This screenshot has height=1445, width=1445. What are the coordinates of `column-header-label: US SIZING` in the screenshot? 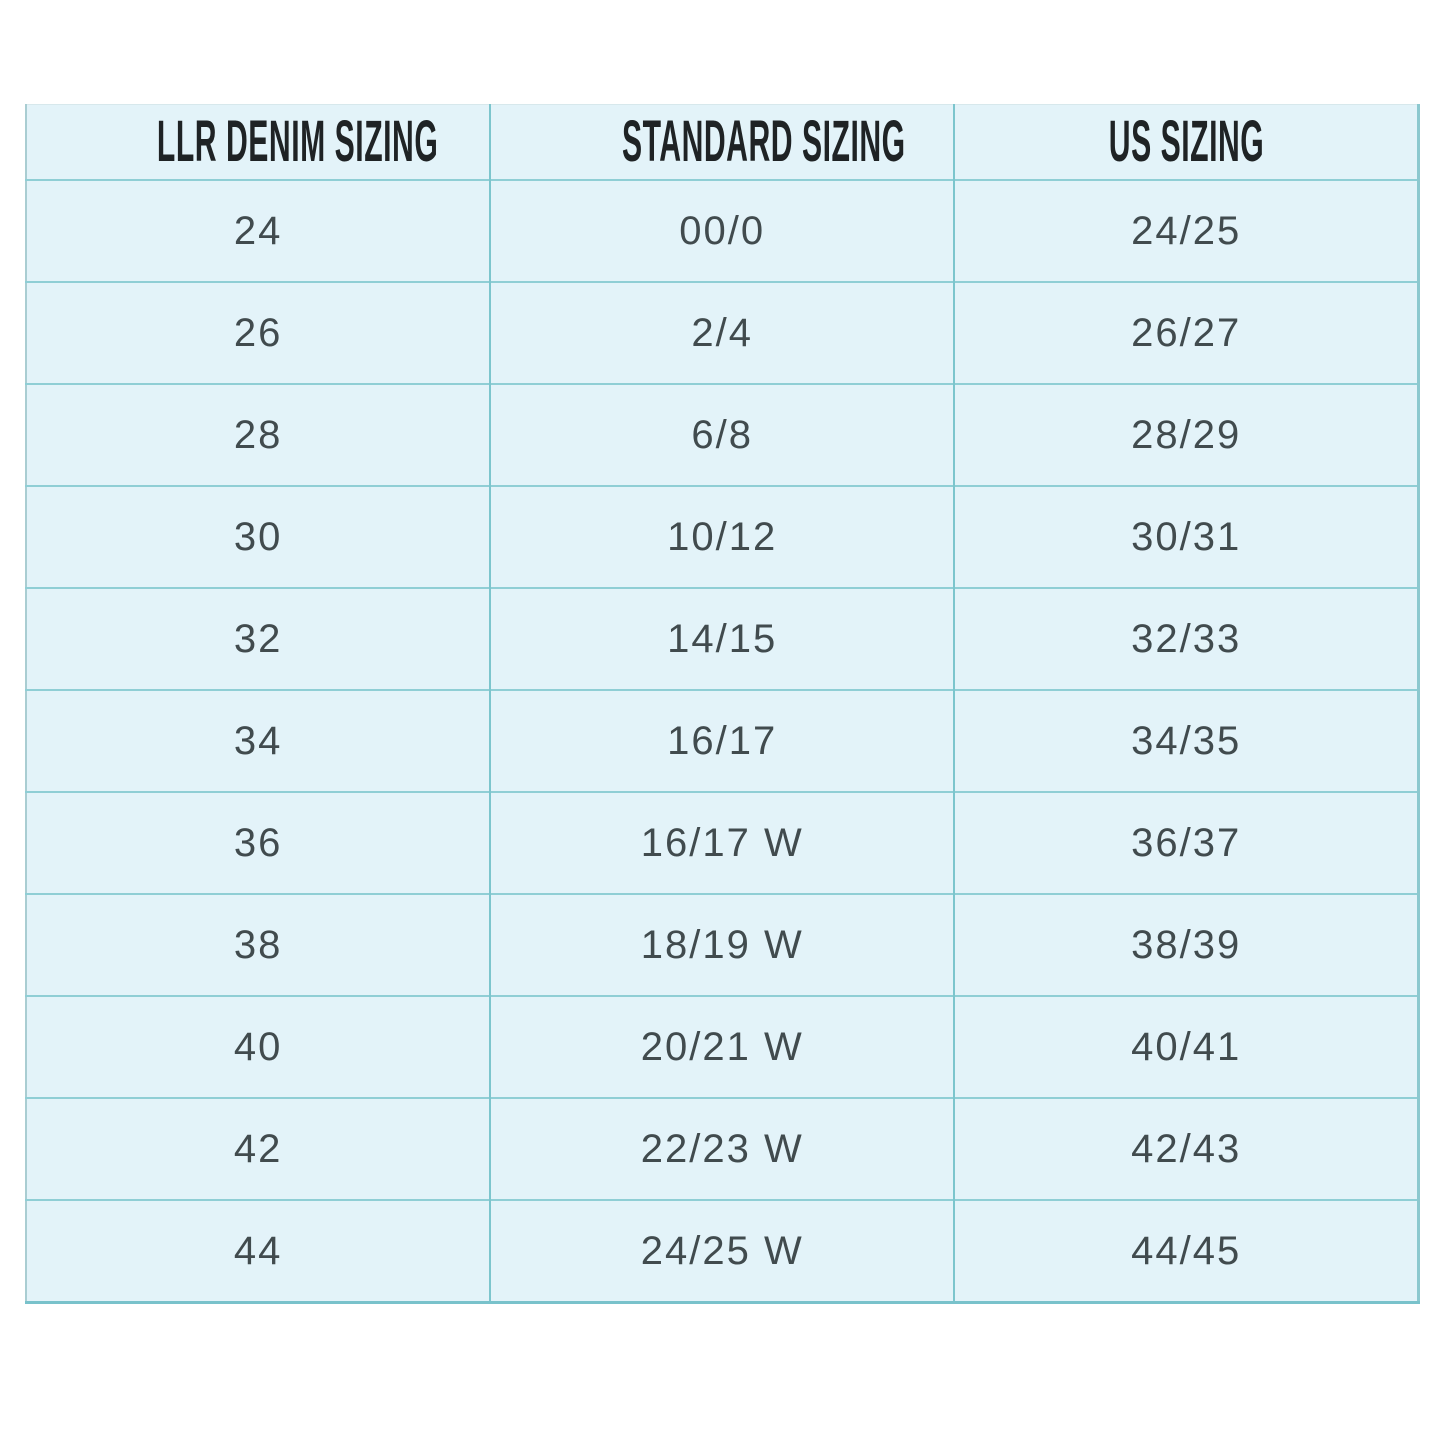 It's located at (1186, 141).